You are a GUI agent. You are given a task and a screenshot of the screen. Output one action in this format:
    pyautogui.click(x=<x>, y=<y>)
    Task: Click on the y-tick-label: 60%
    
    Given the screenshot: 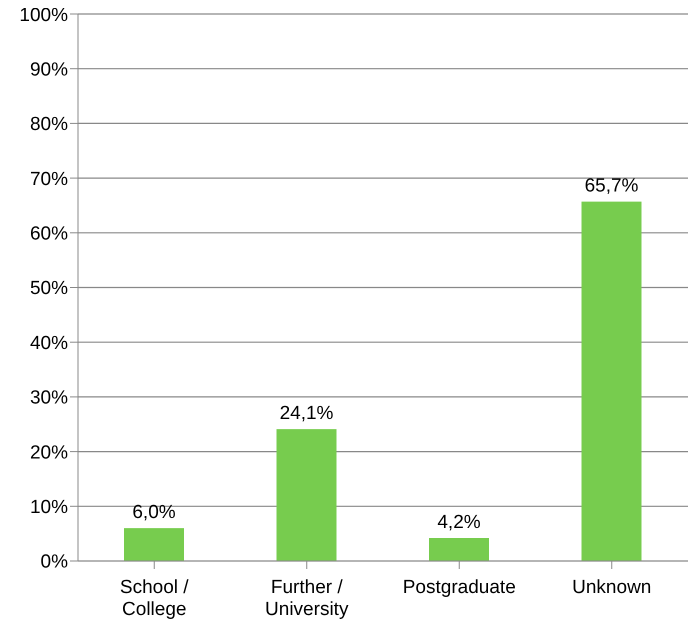 What is the action you would take?
    pyautogui.click(x=49, y=234)
    